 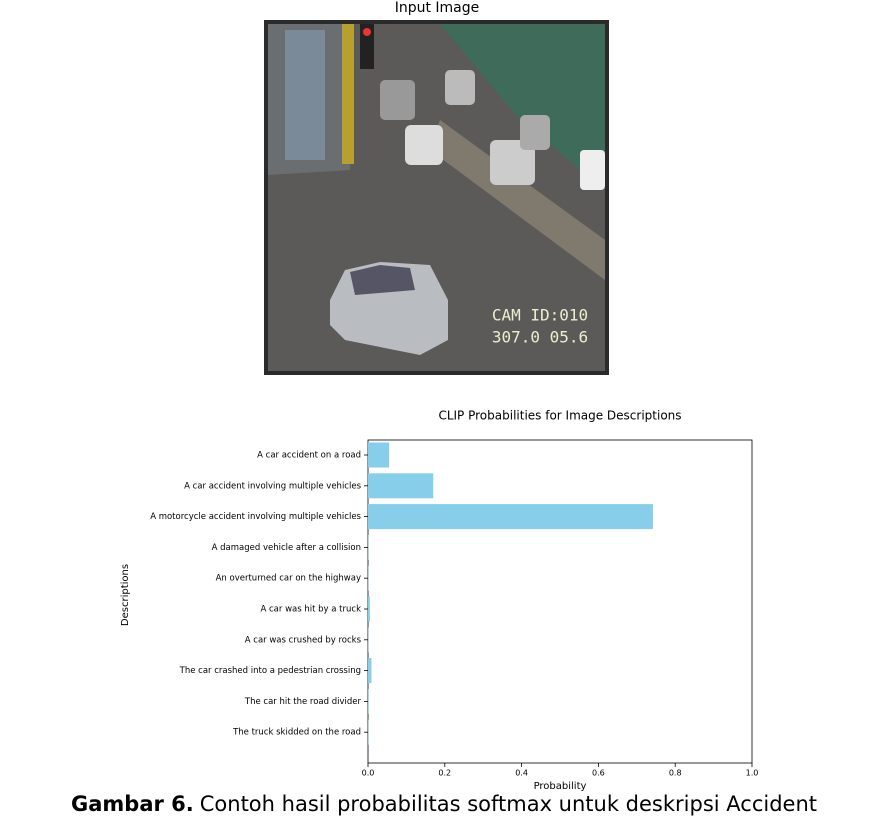 What do you see at coordinates (286, 548) in the screenshot?
I see `y-tick-label: A damaged vehicle after a collision` at bounding box center [286, 548].